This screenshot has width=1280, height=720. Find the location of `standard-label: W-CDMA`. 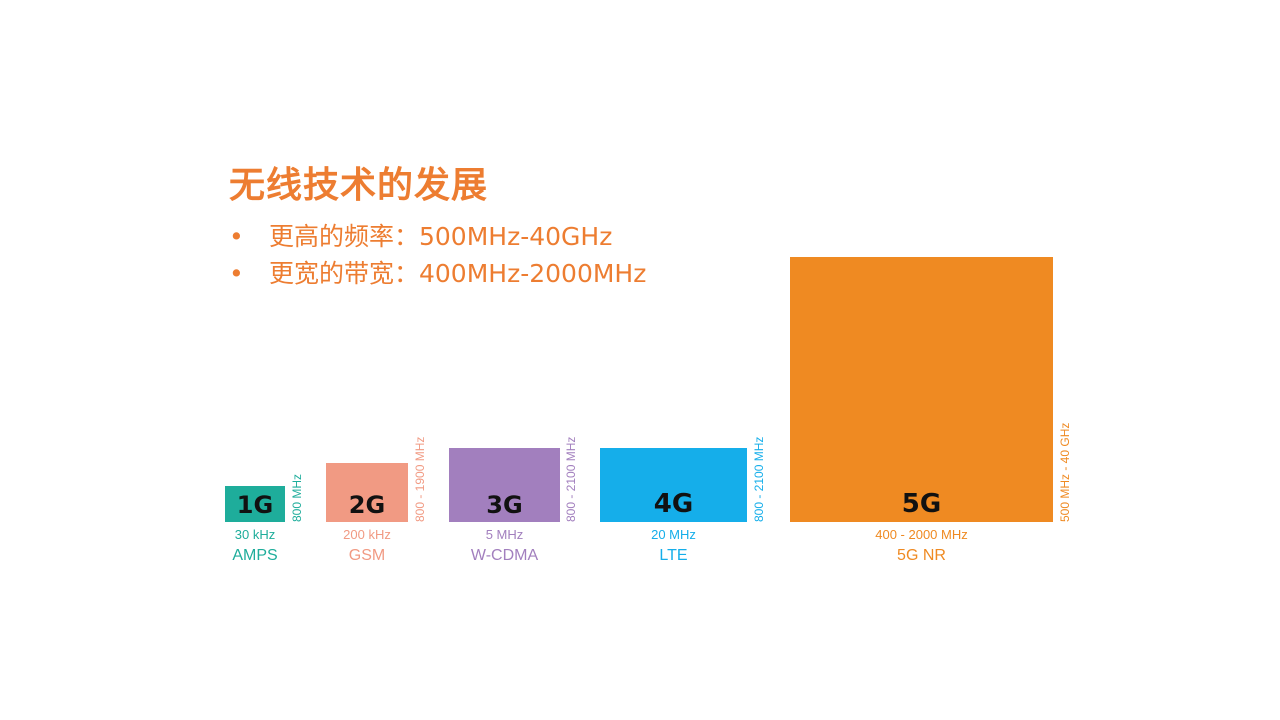

standard-label: W-CDMA is located at coordinates (504, 555).